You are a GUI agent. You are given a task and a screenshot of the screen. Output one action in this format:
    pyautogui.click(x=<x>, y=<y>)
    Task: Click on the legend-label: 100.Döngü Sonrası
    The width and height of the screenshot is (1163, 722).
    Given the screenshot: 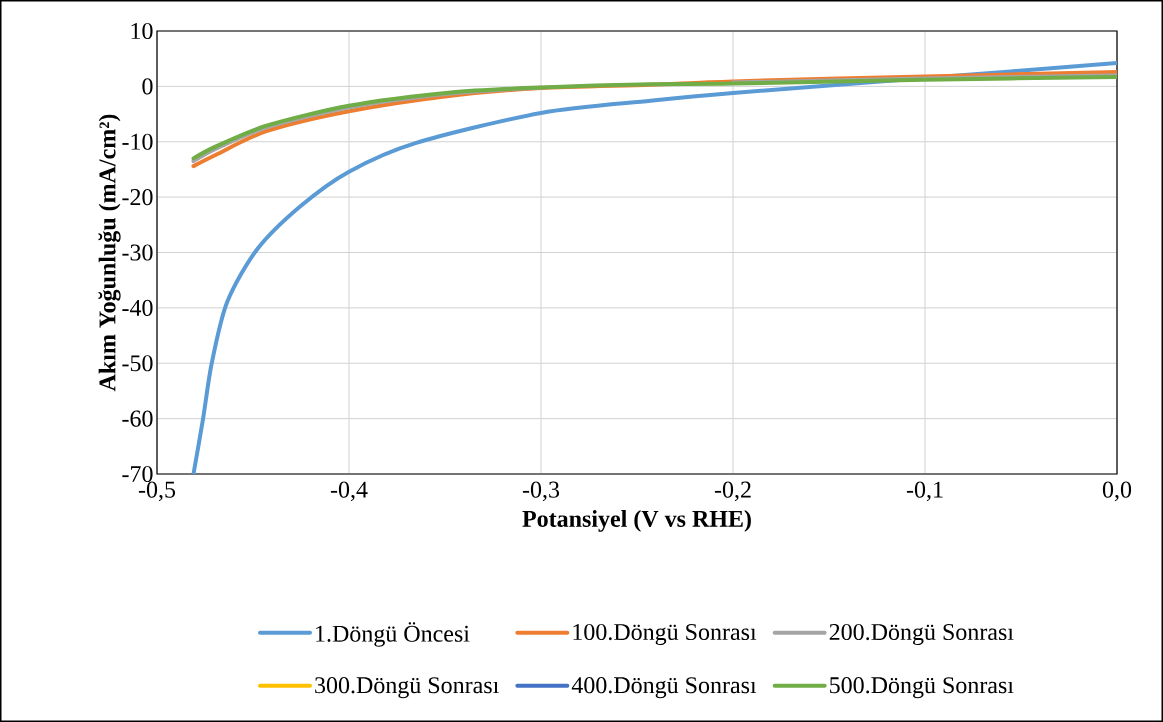 What is the action you would take?
    pyautogui.click(x=665, y=634)
    